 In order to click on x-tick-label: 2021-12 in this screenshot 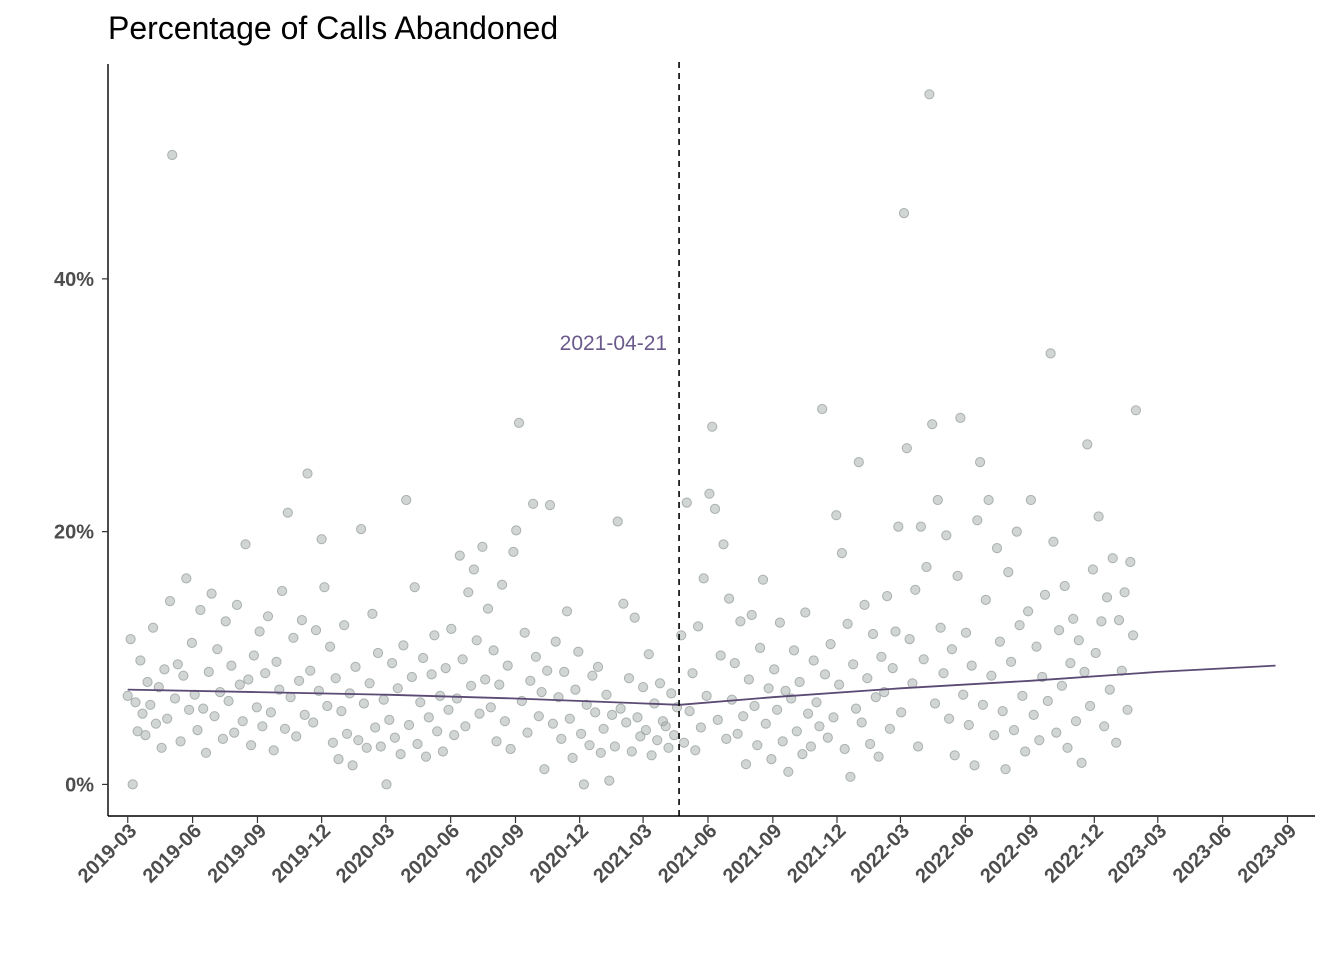, I will do `click(816, 853)`.